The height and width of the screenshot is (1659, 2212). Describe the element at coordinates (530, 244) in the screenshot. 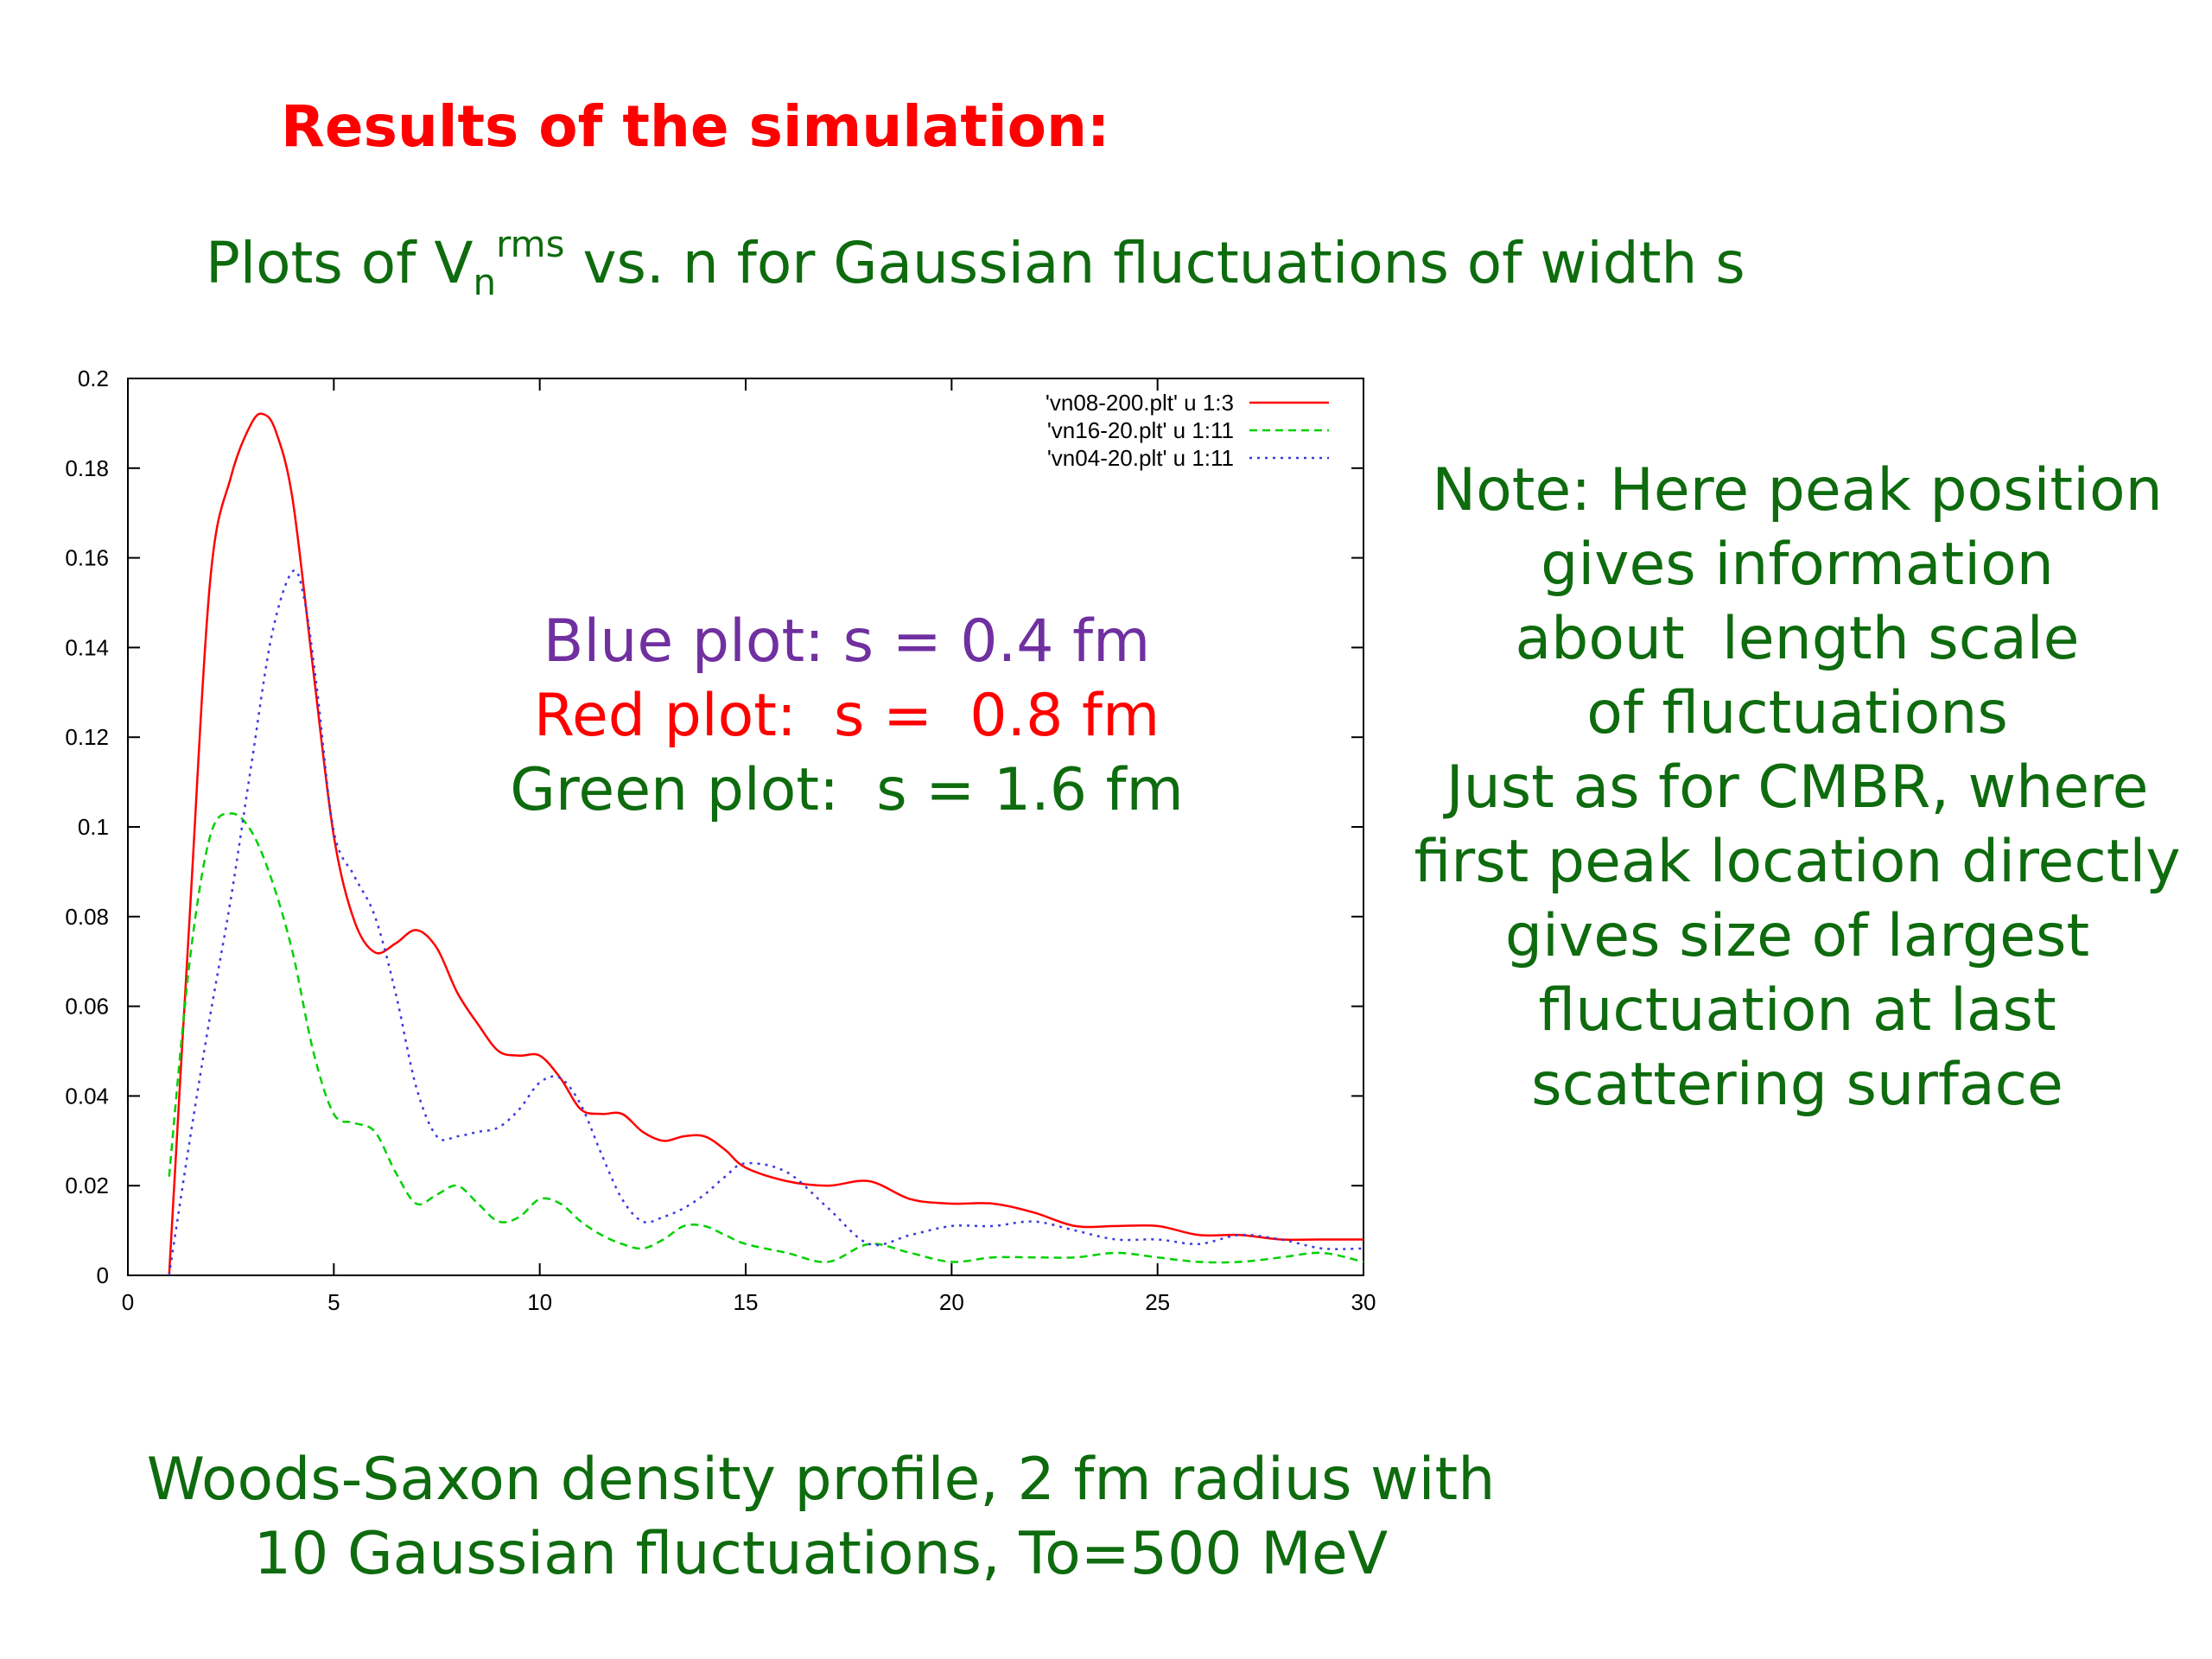

I see `subtitle-superscript: rms` at that location.